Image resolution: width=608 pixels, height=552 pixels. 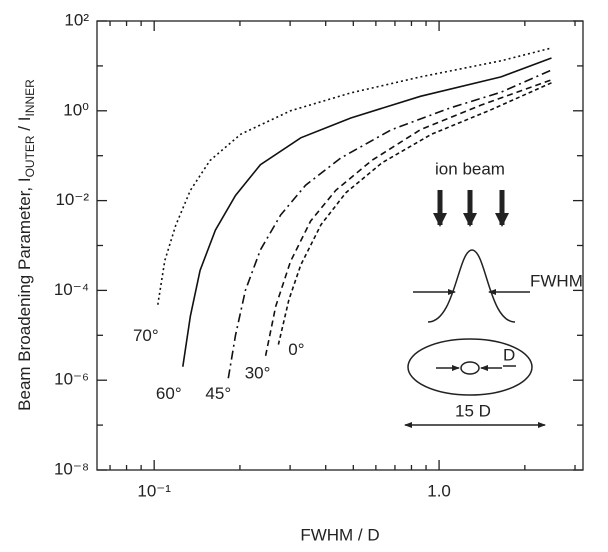 What do you see at coordinates (296, 349) in the screenshot?
I see `curve-label: 0°` at bounding box center [296, 349].